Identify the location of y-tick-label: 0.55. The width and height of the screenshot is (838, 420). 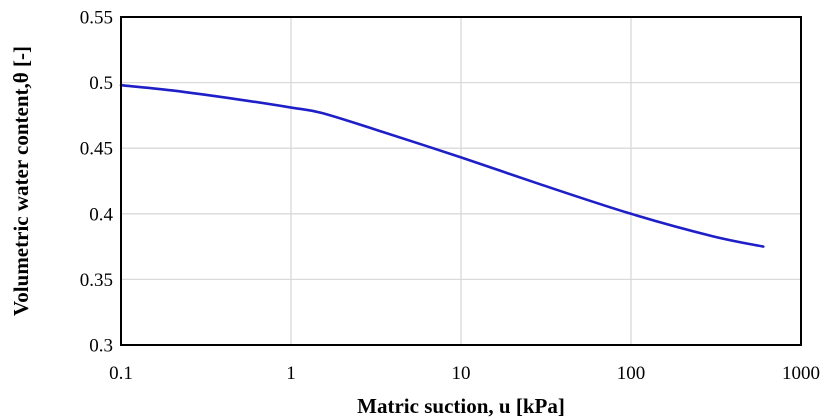
(96, 18).